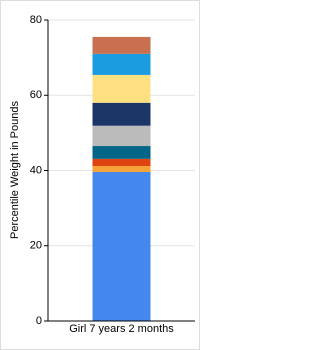  I want to click on y-tick-label: 0, so click(39, 321).